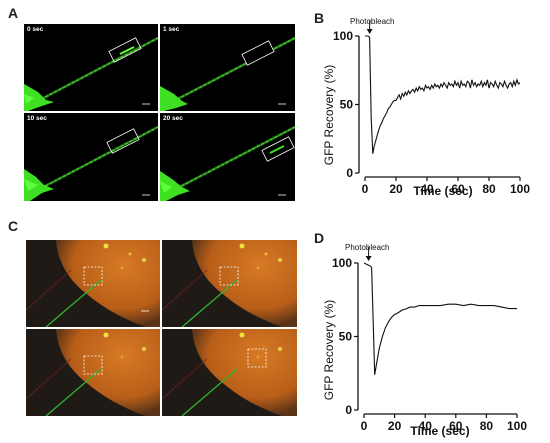 The width and height of the screenshot is (550, 443). Describe the element at coordinates (13, 13) in the screenshot. I see `panel-letter-a: A` at that location.